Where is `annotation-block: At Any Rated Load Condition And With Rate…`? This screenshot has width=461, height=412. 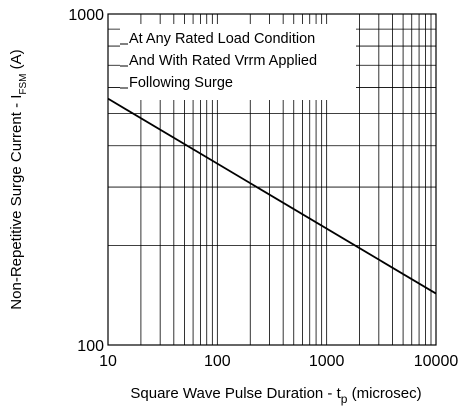 annotation-block: At Any Rated Load Condition And With Rate… is located at coordinates (218, 61).